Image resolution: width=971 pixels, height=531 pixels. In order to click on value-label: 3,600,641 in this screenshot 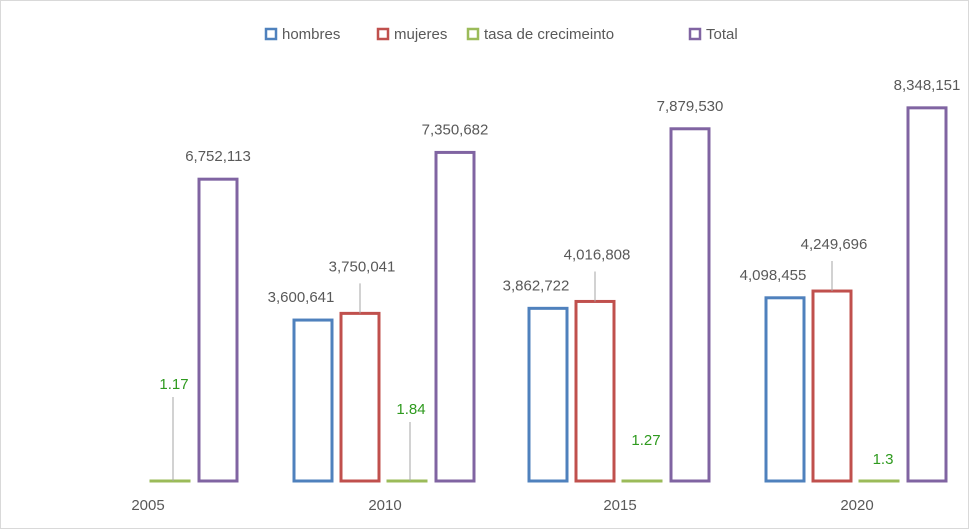, I will do `click(301, 297)`.